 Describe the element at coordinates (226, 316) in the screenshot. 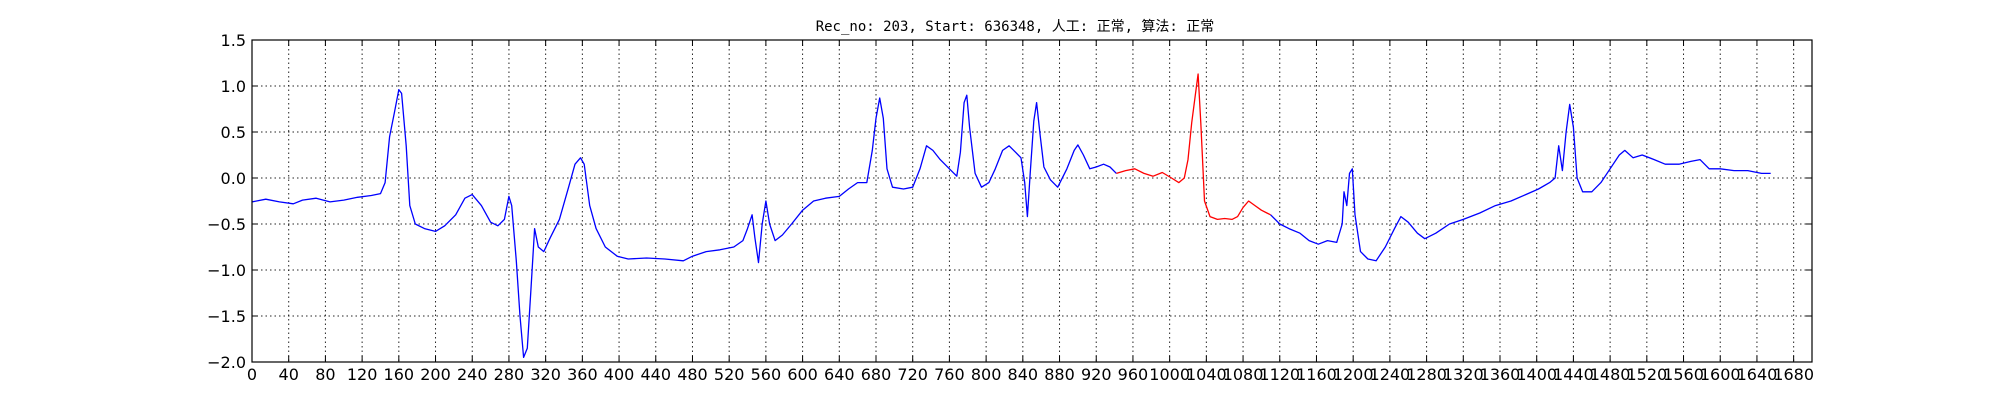

I see `y-tick-label: −1.5` at that location.